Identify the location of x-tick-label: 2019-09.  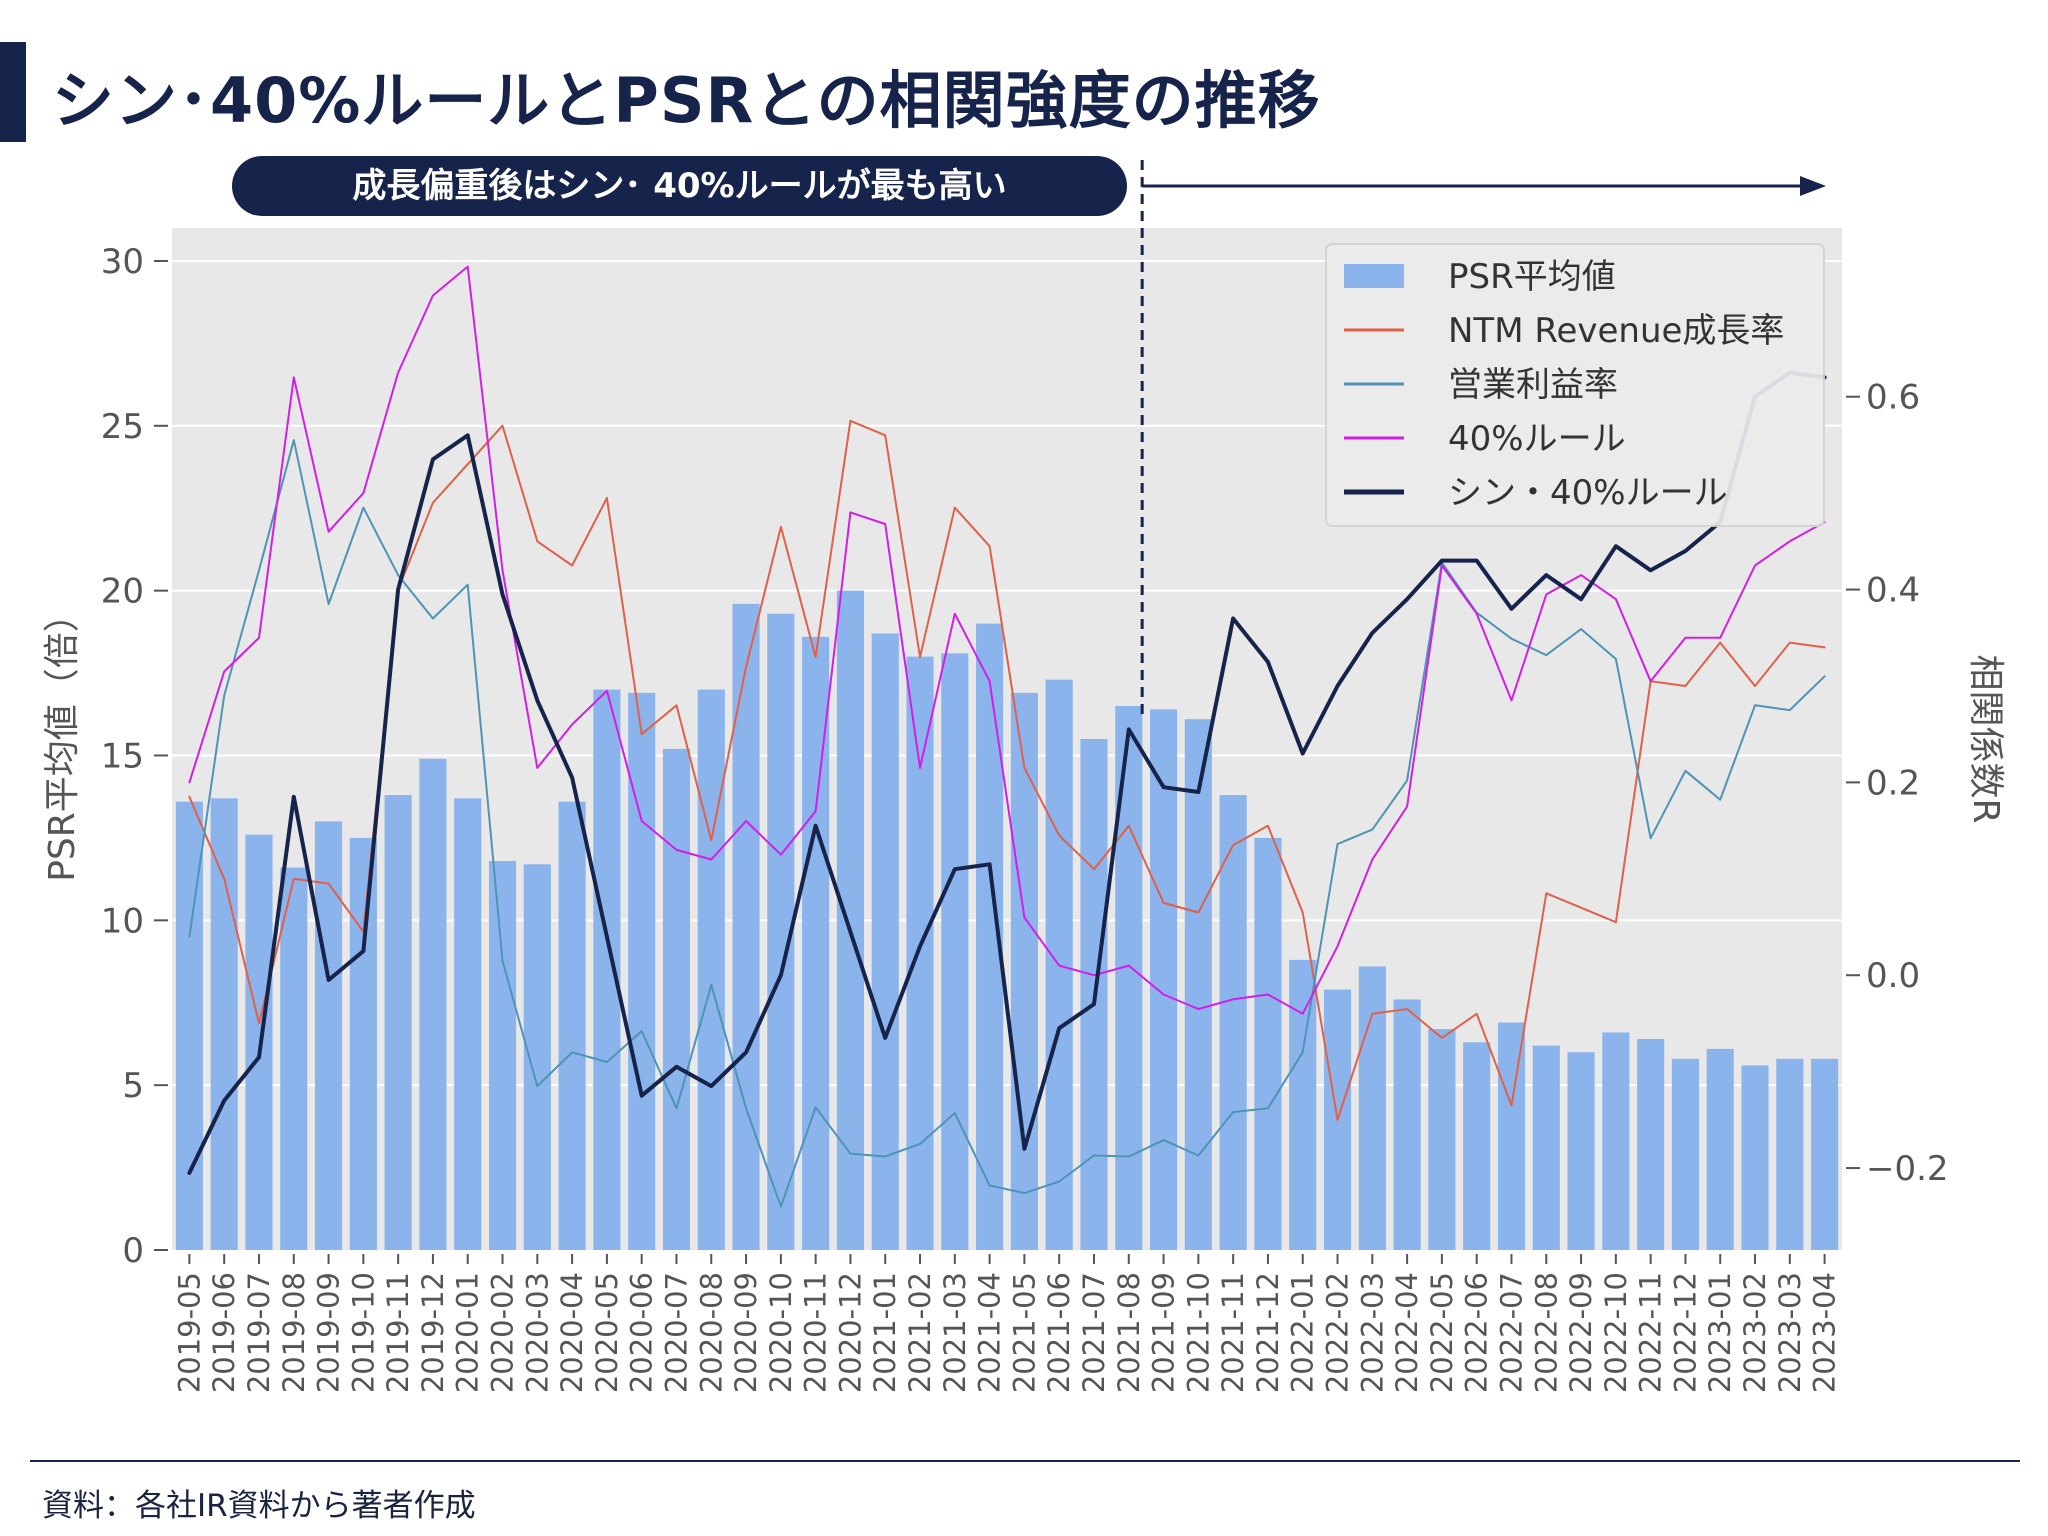
(329, 1332).